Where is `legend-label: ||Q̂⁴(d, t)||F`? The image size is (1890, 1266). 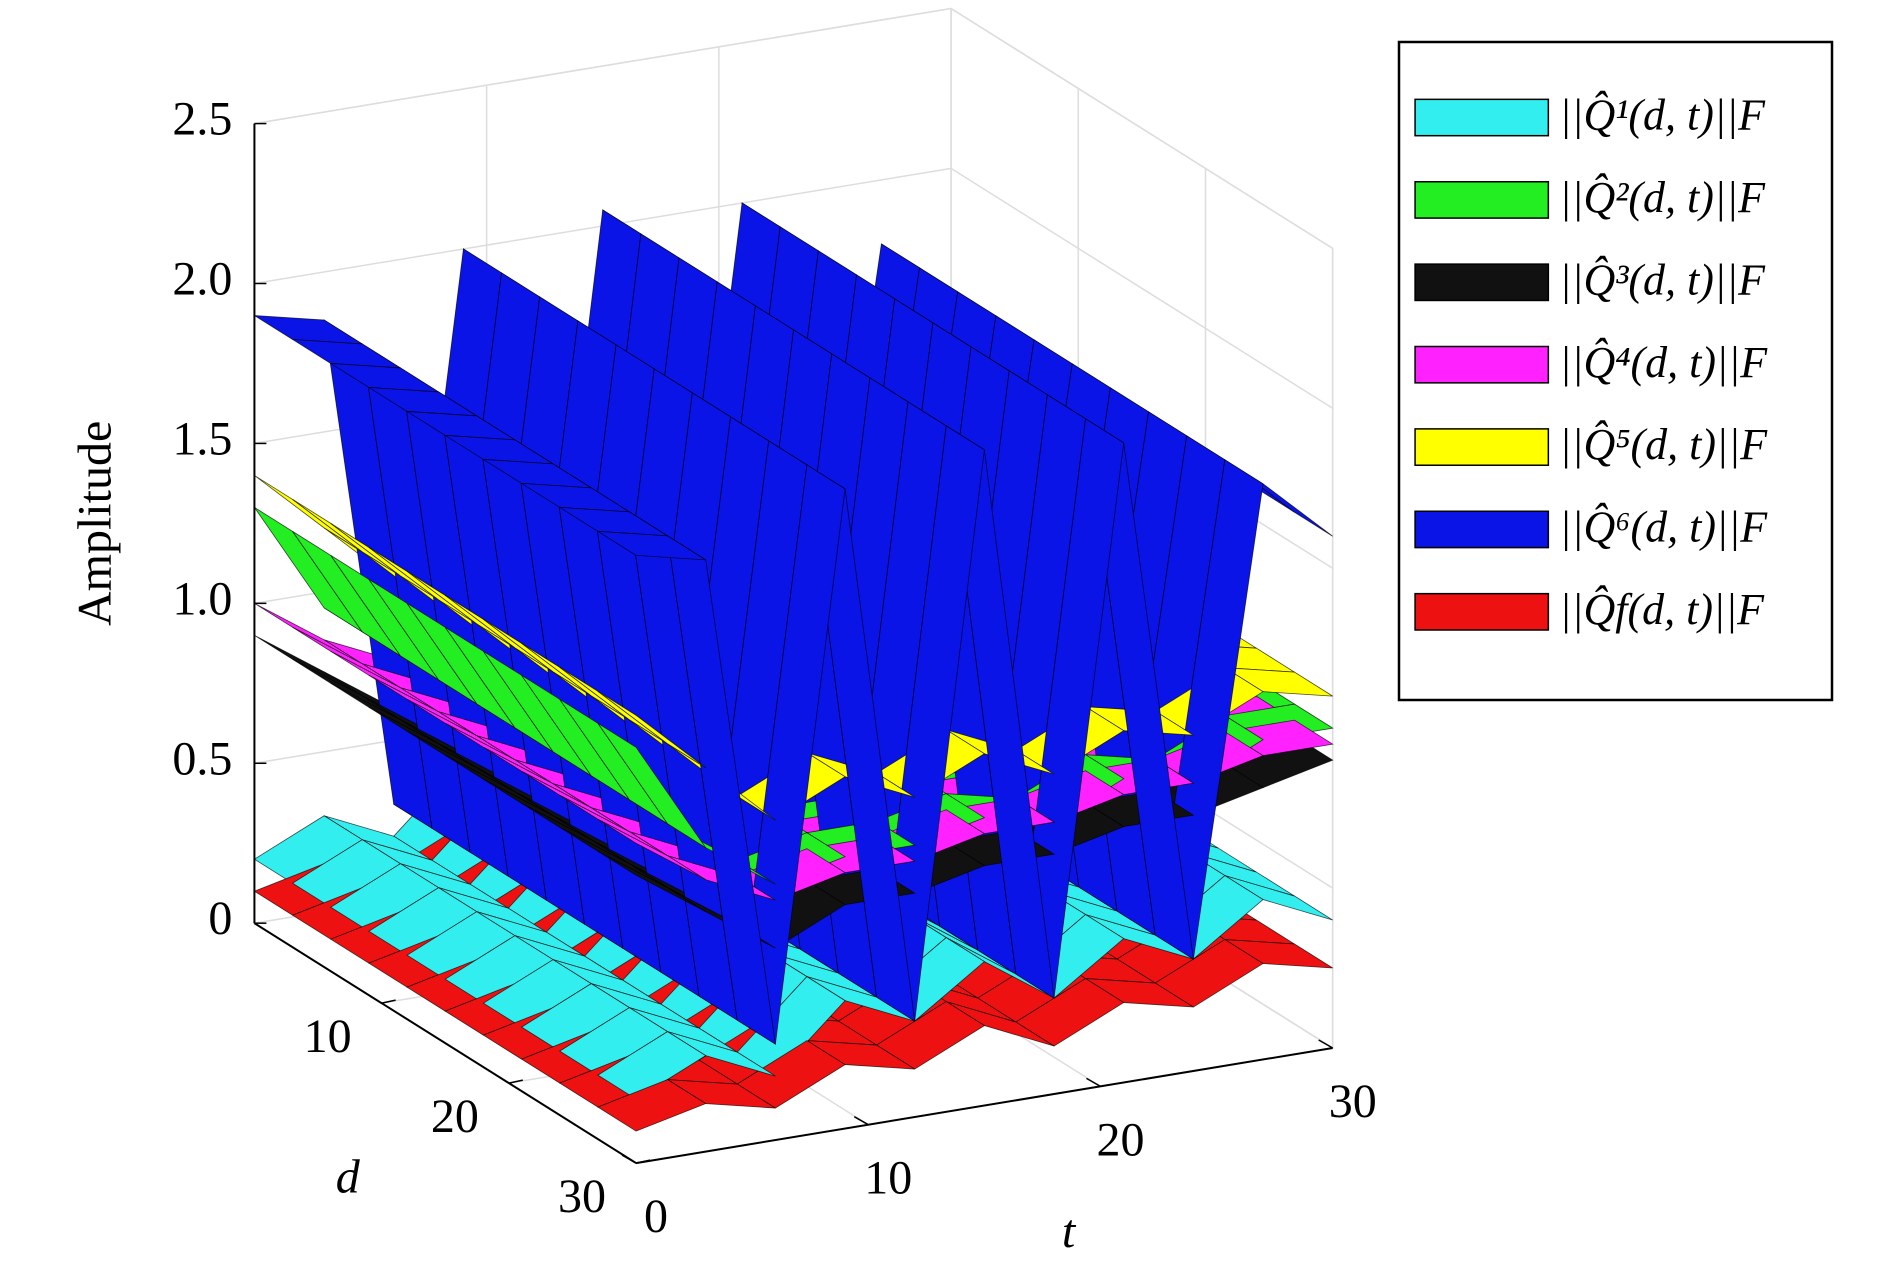 legend-label: ||Q̂⁴(d, t)||F is located at coordinates (1663, 362).